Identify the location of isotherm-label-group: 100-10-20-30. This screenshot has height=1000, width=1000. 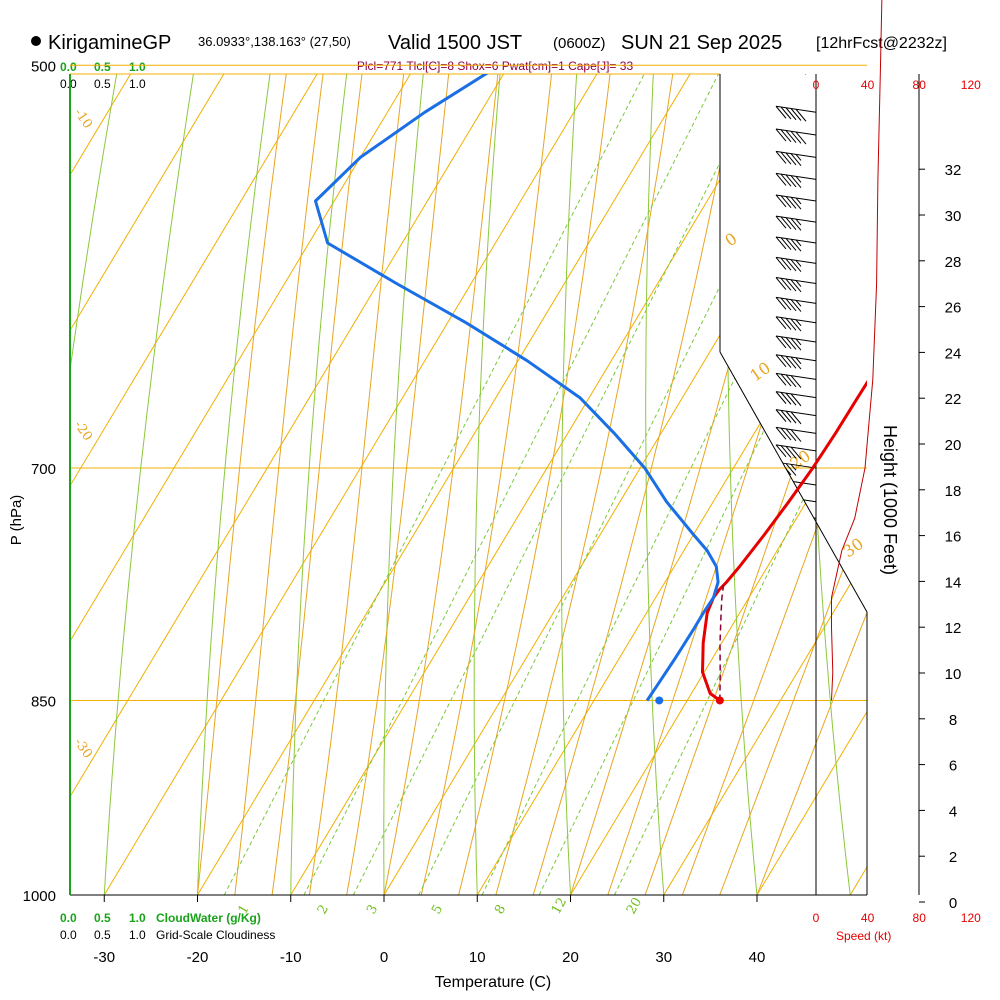
(83, 434).